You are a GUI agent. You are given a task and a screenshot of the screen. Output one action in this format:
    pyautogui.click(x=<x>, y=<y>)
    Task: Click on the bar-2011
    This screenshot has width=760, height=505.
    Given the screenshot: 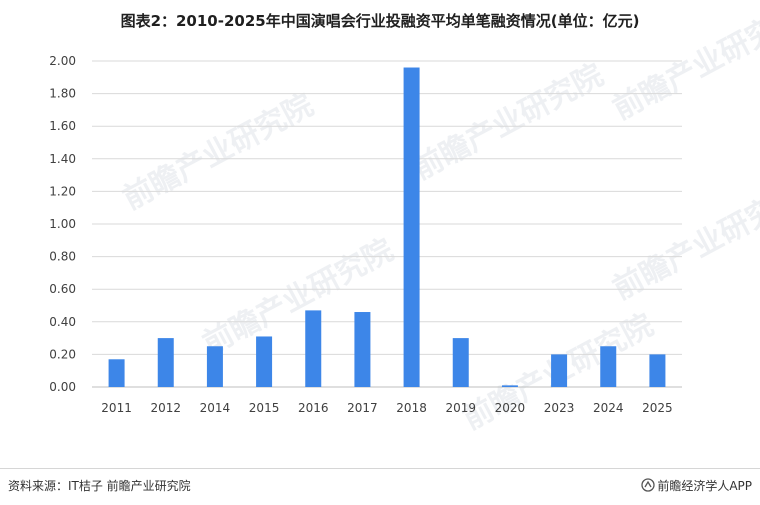 What is the action you would take?
    pyautogui.click(x=116, y=373)
    